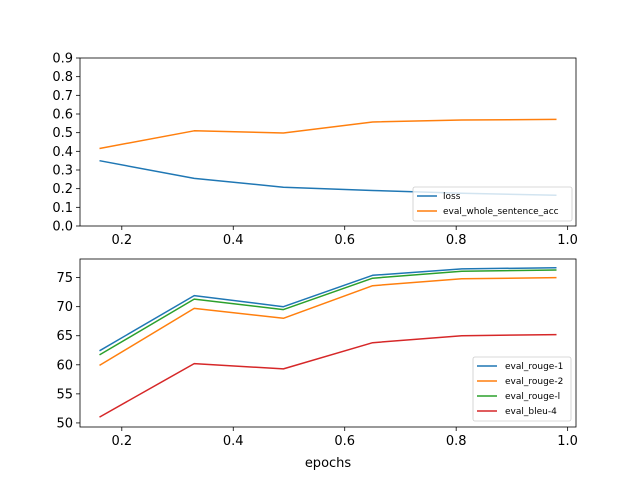 Image resolution: width=640 pixels, height=480 pixels. I want to click on top-x-tick-label: 0.6, so click(344, 240).